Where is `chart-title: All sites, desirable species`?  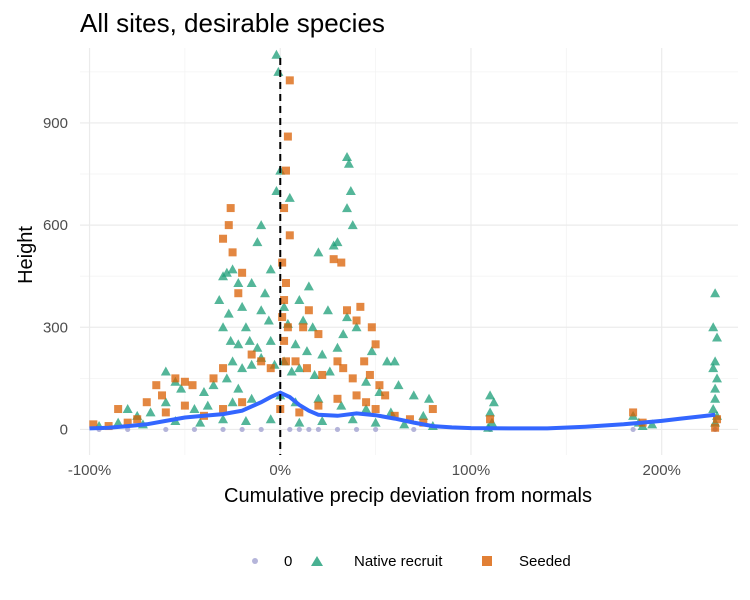 chart-title: All sites, desirable species is located at coordinates (232, 23).